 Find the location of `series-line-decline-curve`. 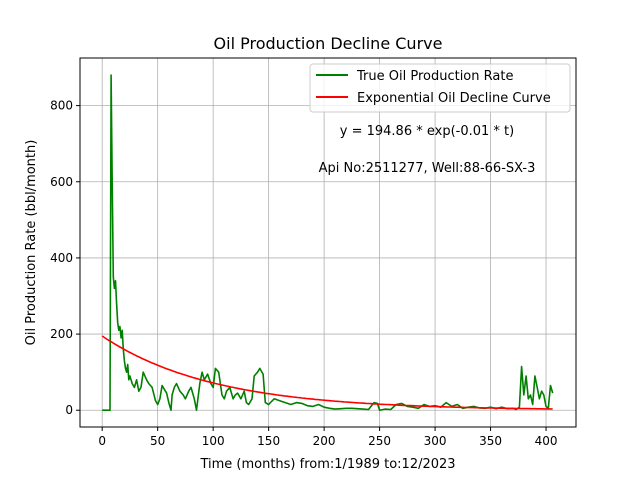

series-line-decline-curve is located at coordinates (327, 372).